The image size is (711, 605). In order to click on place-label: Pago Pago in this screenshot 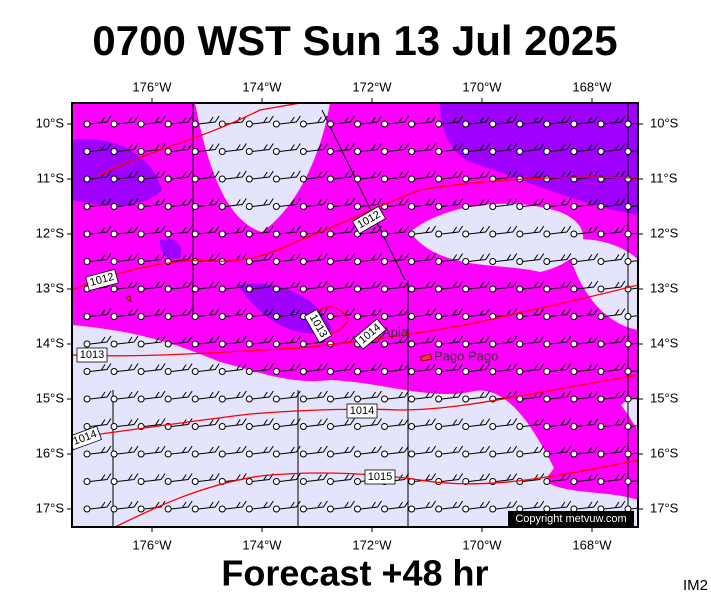, I will do `click(466, 355)`.